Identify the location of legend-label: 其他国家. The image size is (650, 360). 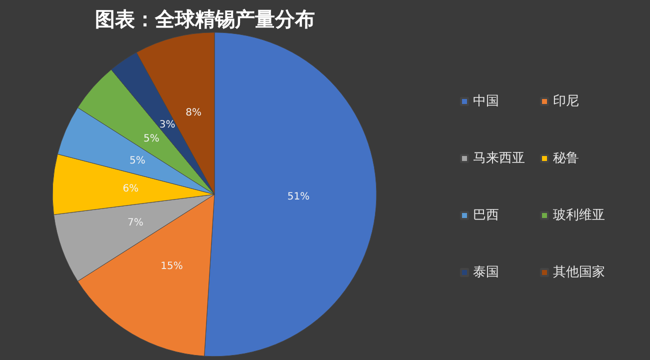
(579, 272).